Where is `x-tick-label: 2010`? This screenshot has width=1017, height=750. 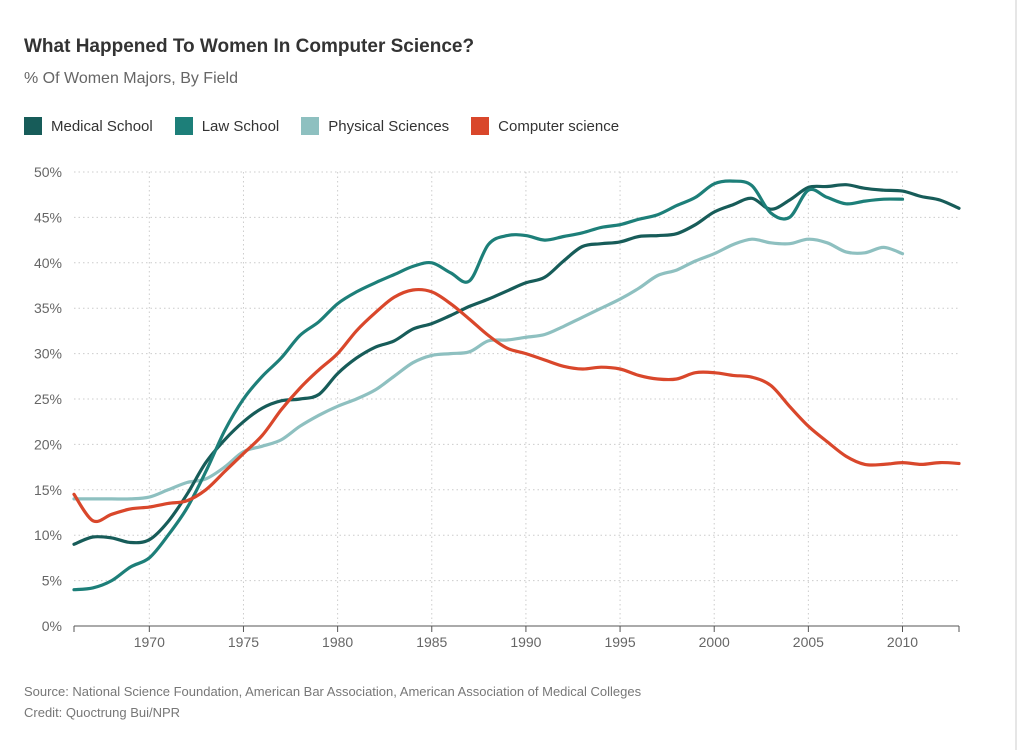 x-tick-label: 2010 is located at coordinates (902, 642).